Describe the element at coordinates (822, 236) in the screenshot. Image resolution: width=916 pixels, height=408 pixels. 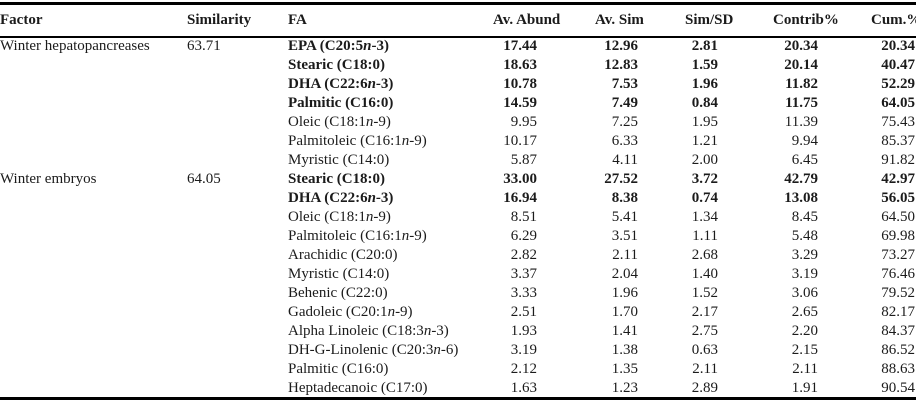
I see `cell-contrib-pct: 5.48` at that location.